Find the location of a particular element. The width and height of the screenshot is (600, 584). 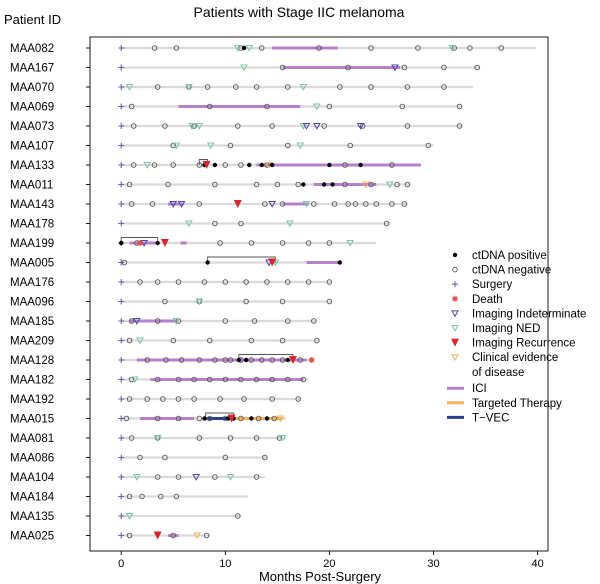

legend-item-recur: Imaging Recurrence is located at coordinates (513, 344).